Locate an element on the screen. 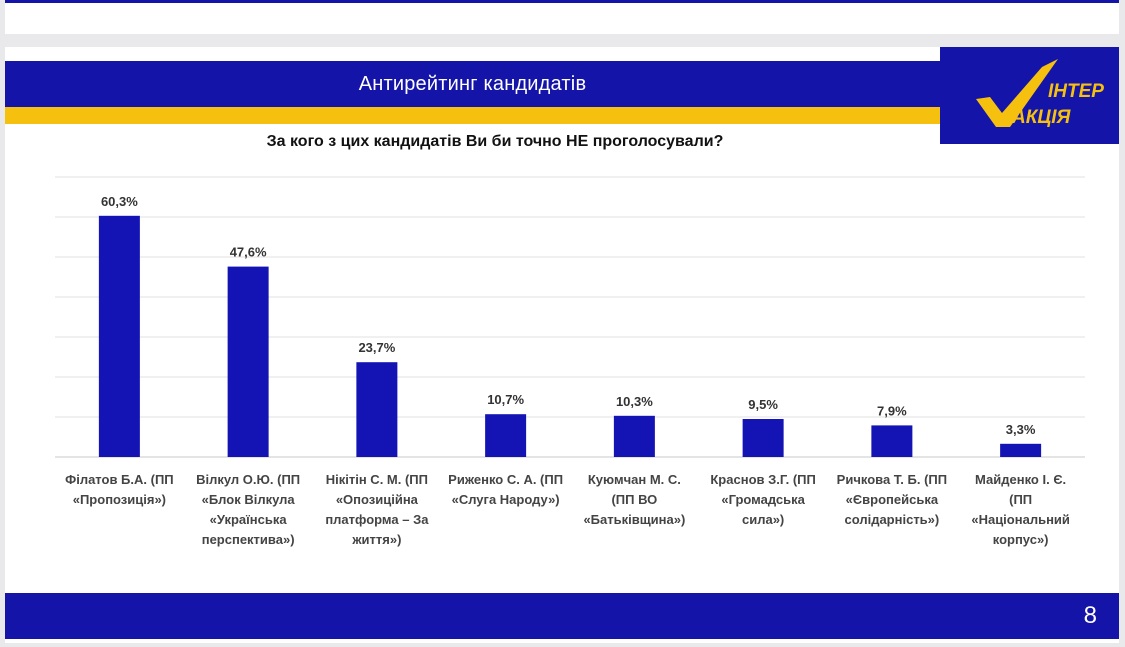 This screenshot has width=1125, height=647. category-label-line: Вілкул О.Ю. (ПП is located at coordinates (248, 479).